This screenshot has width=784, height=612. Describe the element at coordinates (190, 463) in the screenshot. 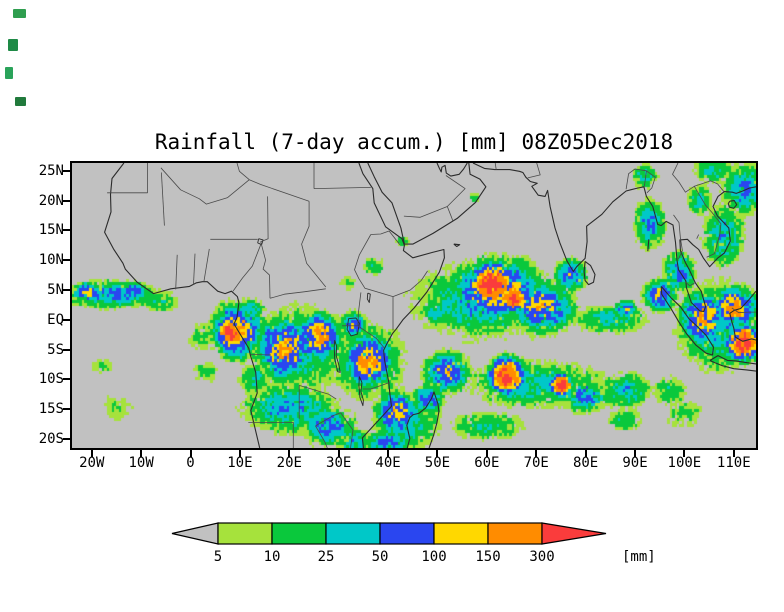

I see `x-tick-label: 0` at that location.